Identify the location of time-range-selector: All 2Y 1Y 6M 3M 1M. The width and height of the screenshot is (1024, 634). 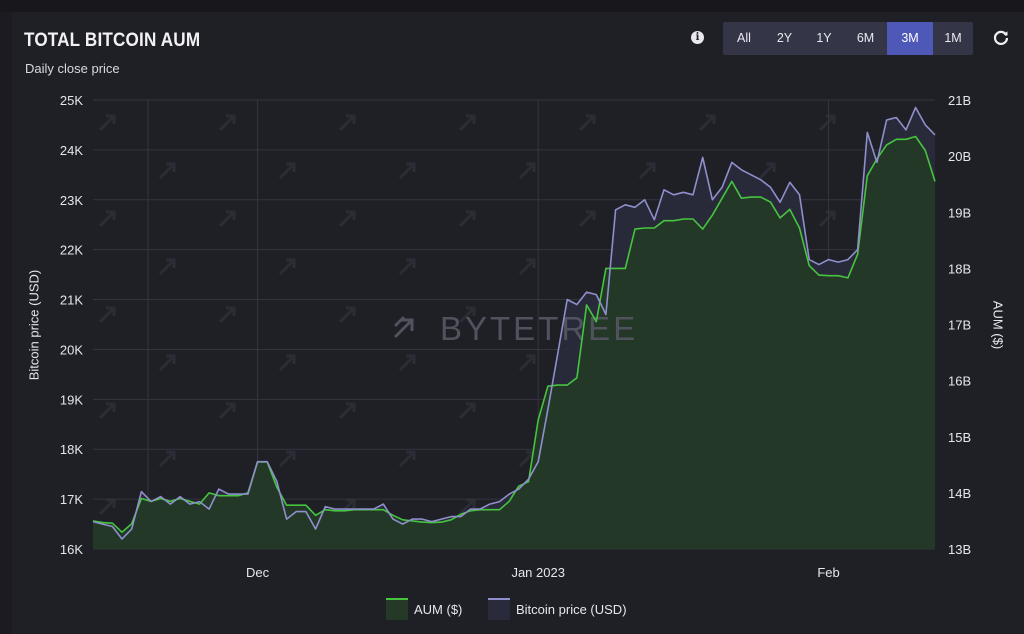
(848, 38).